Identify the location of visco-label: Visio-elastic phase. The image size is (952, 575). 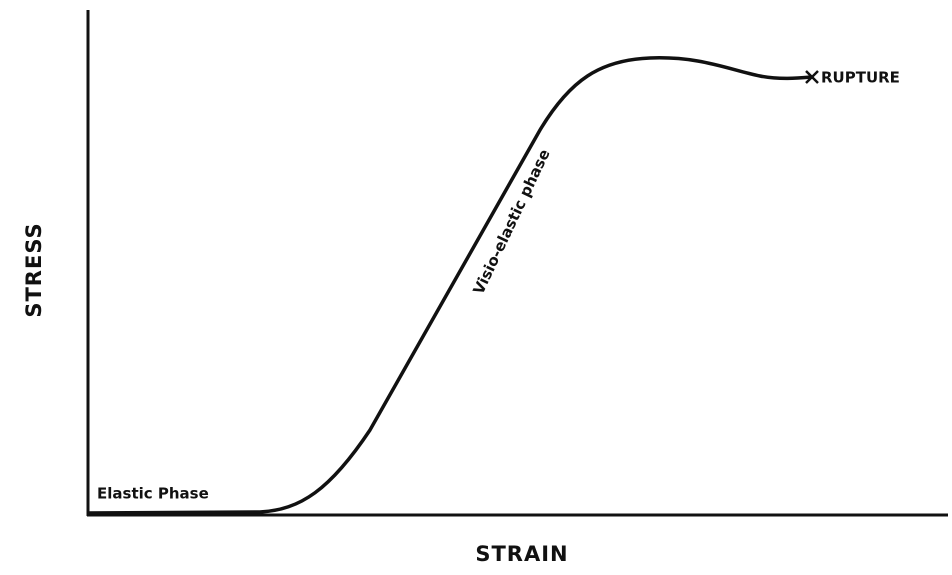
(511, 221).